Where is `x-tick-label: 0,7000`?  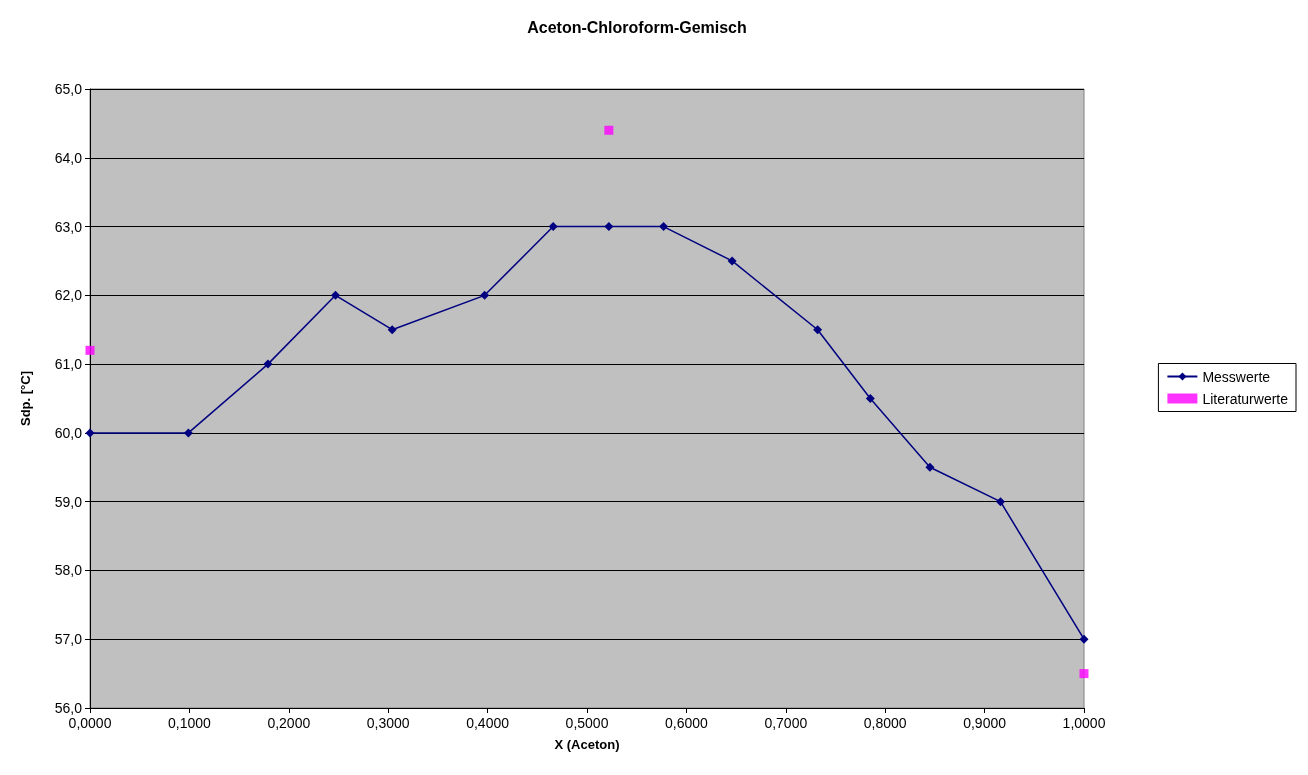 x-tick-label: 0,7000 is located at coordinates (786, 723).